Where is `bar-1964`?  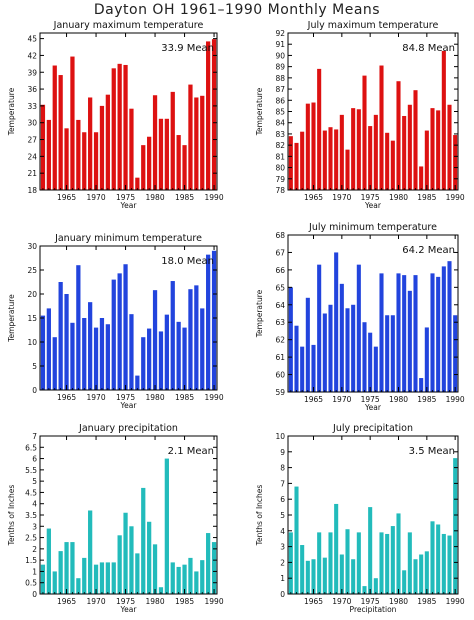 bar-1964 is located at coordinates (60, 132).